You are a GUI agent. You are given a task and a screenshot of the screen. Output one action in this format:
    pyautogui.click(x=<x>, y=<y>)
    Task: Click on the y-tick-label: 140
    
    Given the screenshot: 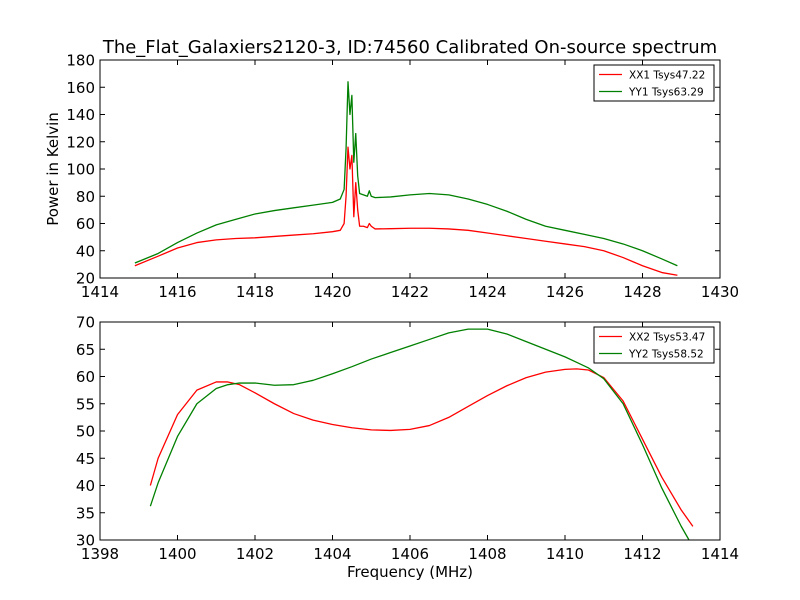 What is the action you would take?
    pyautogui.click(x=80, y=115)
    